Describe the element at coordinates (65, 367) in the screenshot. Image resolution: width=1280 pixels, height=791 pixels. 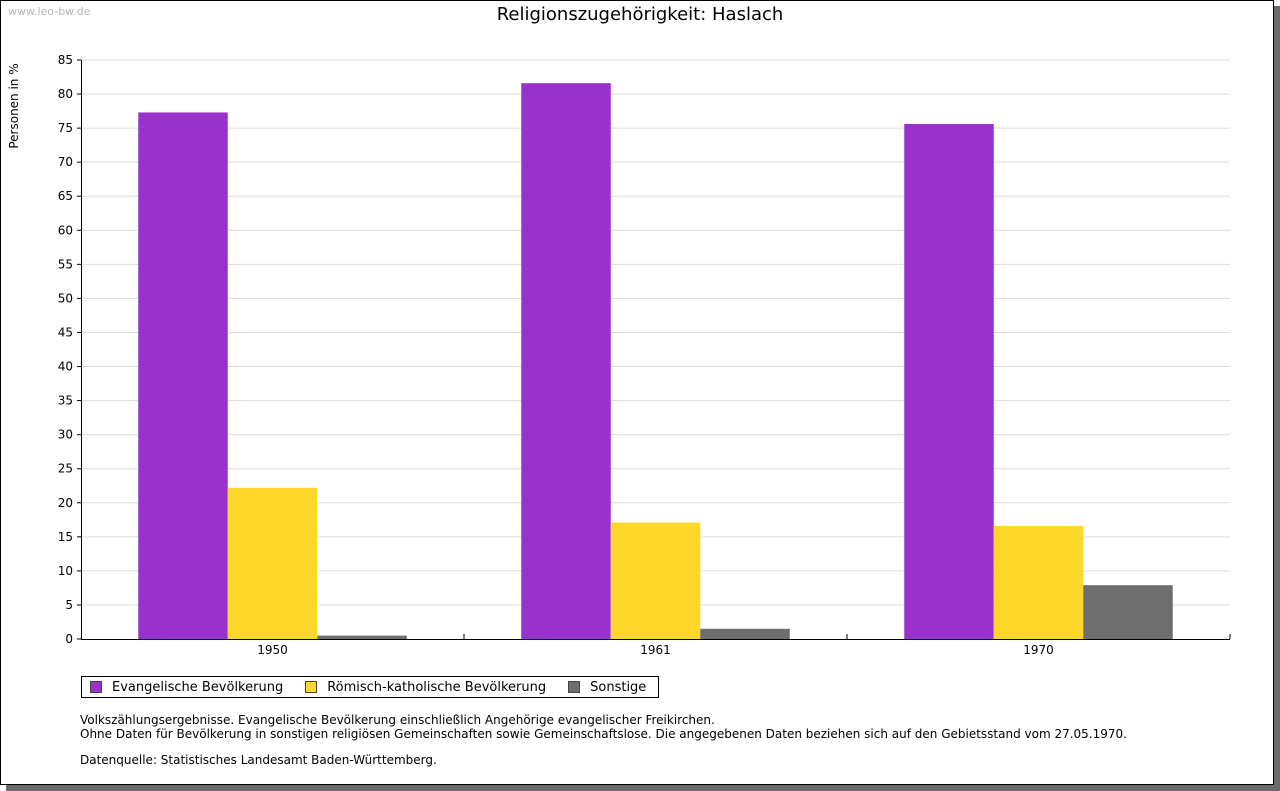
I see `y-tick-label: 40` at that location.